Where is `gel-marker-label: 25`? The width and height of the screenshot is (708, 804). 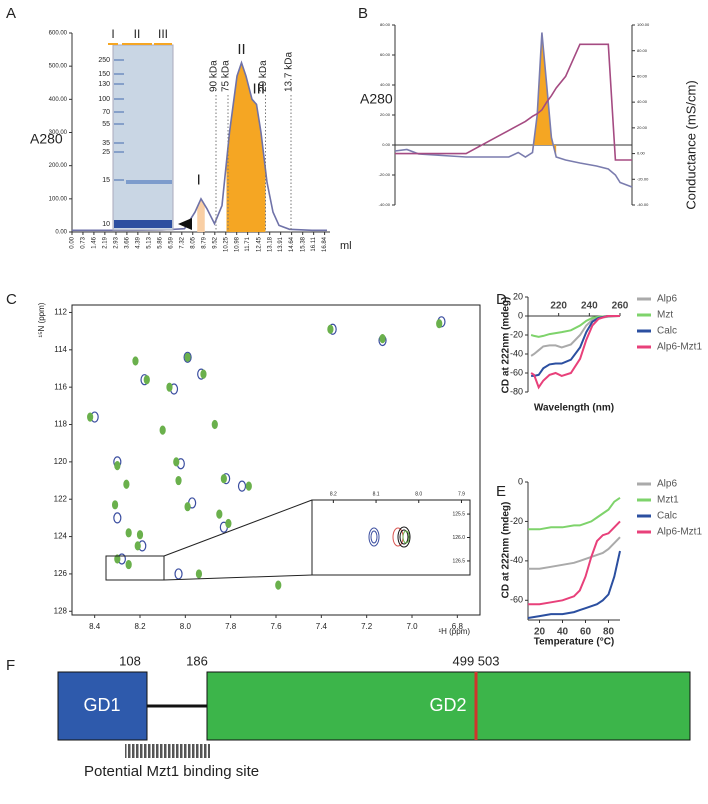
gel-marker-label: 25 is located at coordinates (106, 152).